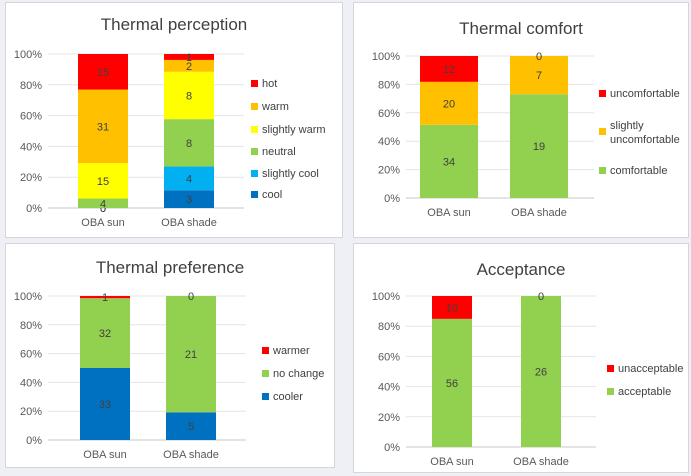 The image size is (691, 476). Describe the element at coordinates (602, 93) in the screenshot. I see `legend-swatch-uncomfortable` at that location.